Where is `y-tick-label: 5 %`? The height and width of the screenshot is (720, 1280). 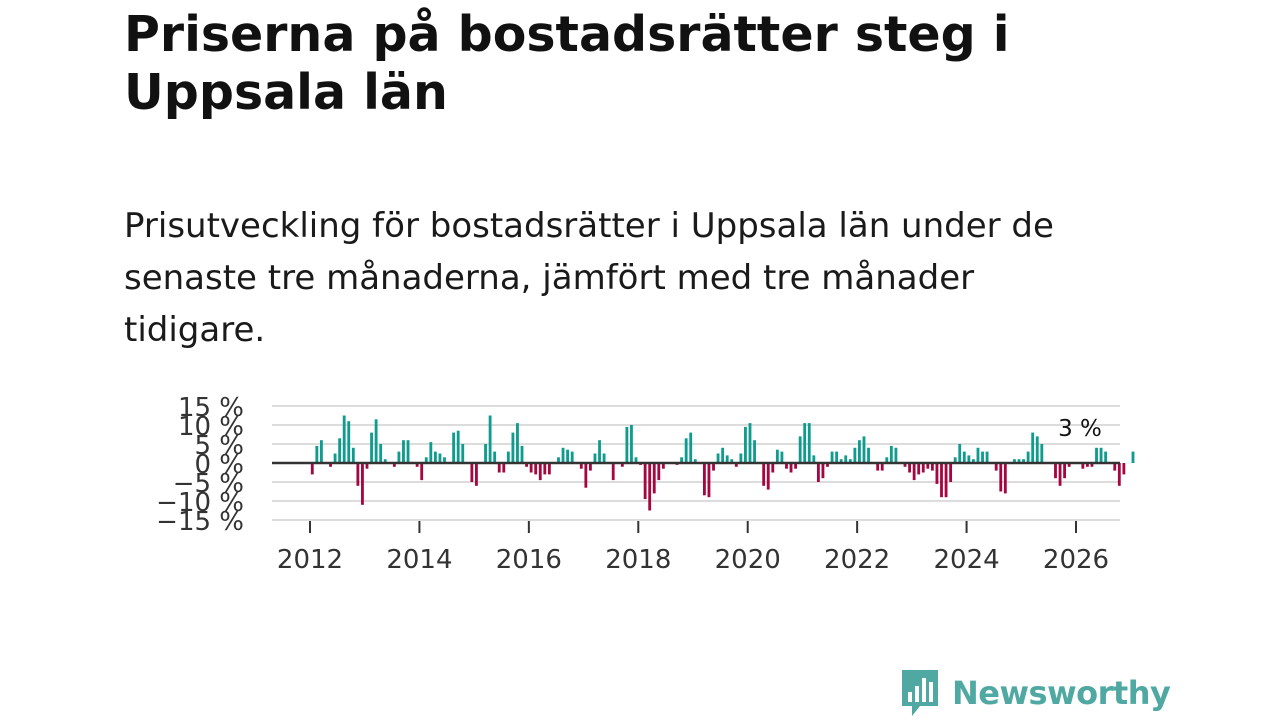
y-tick-label: 5 % is located at coordinates (219, 446).